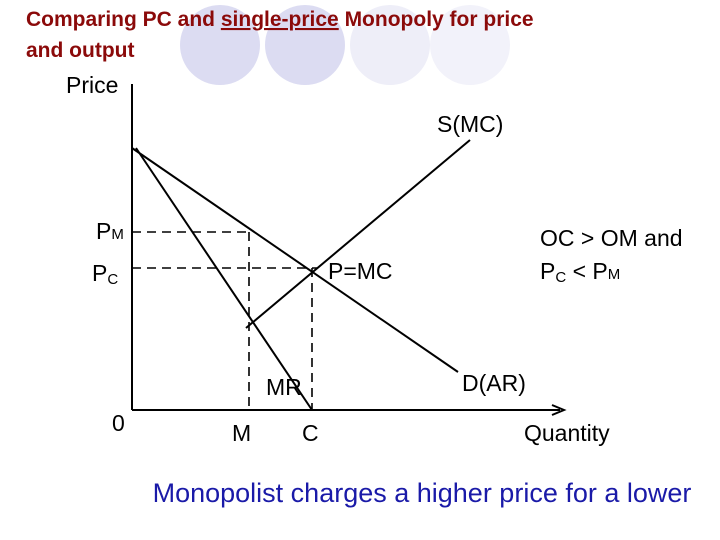  Describe the element at coordinates (567, 433) in the screenshot. I see `x-label: Quantity` at that location.